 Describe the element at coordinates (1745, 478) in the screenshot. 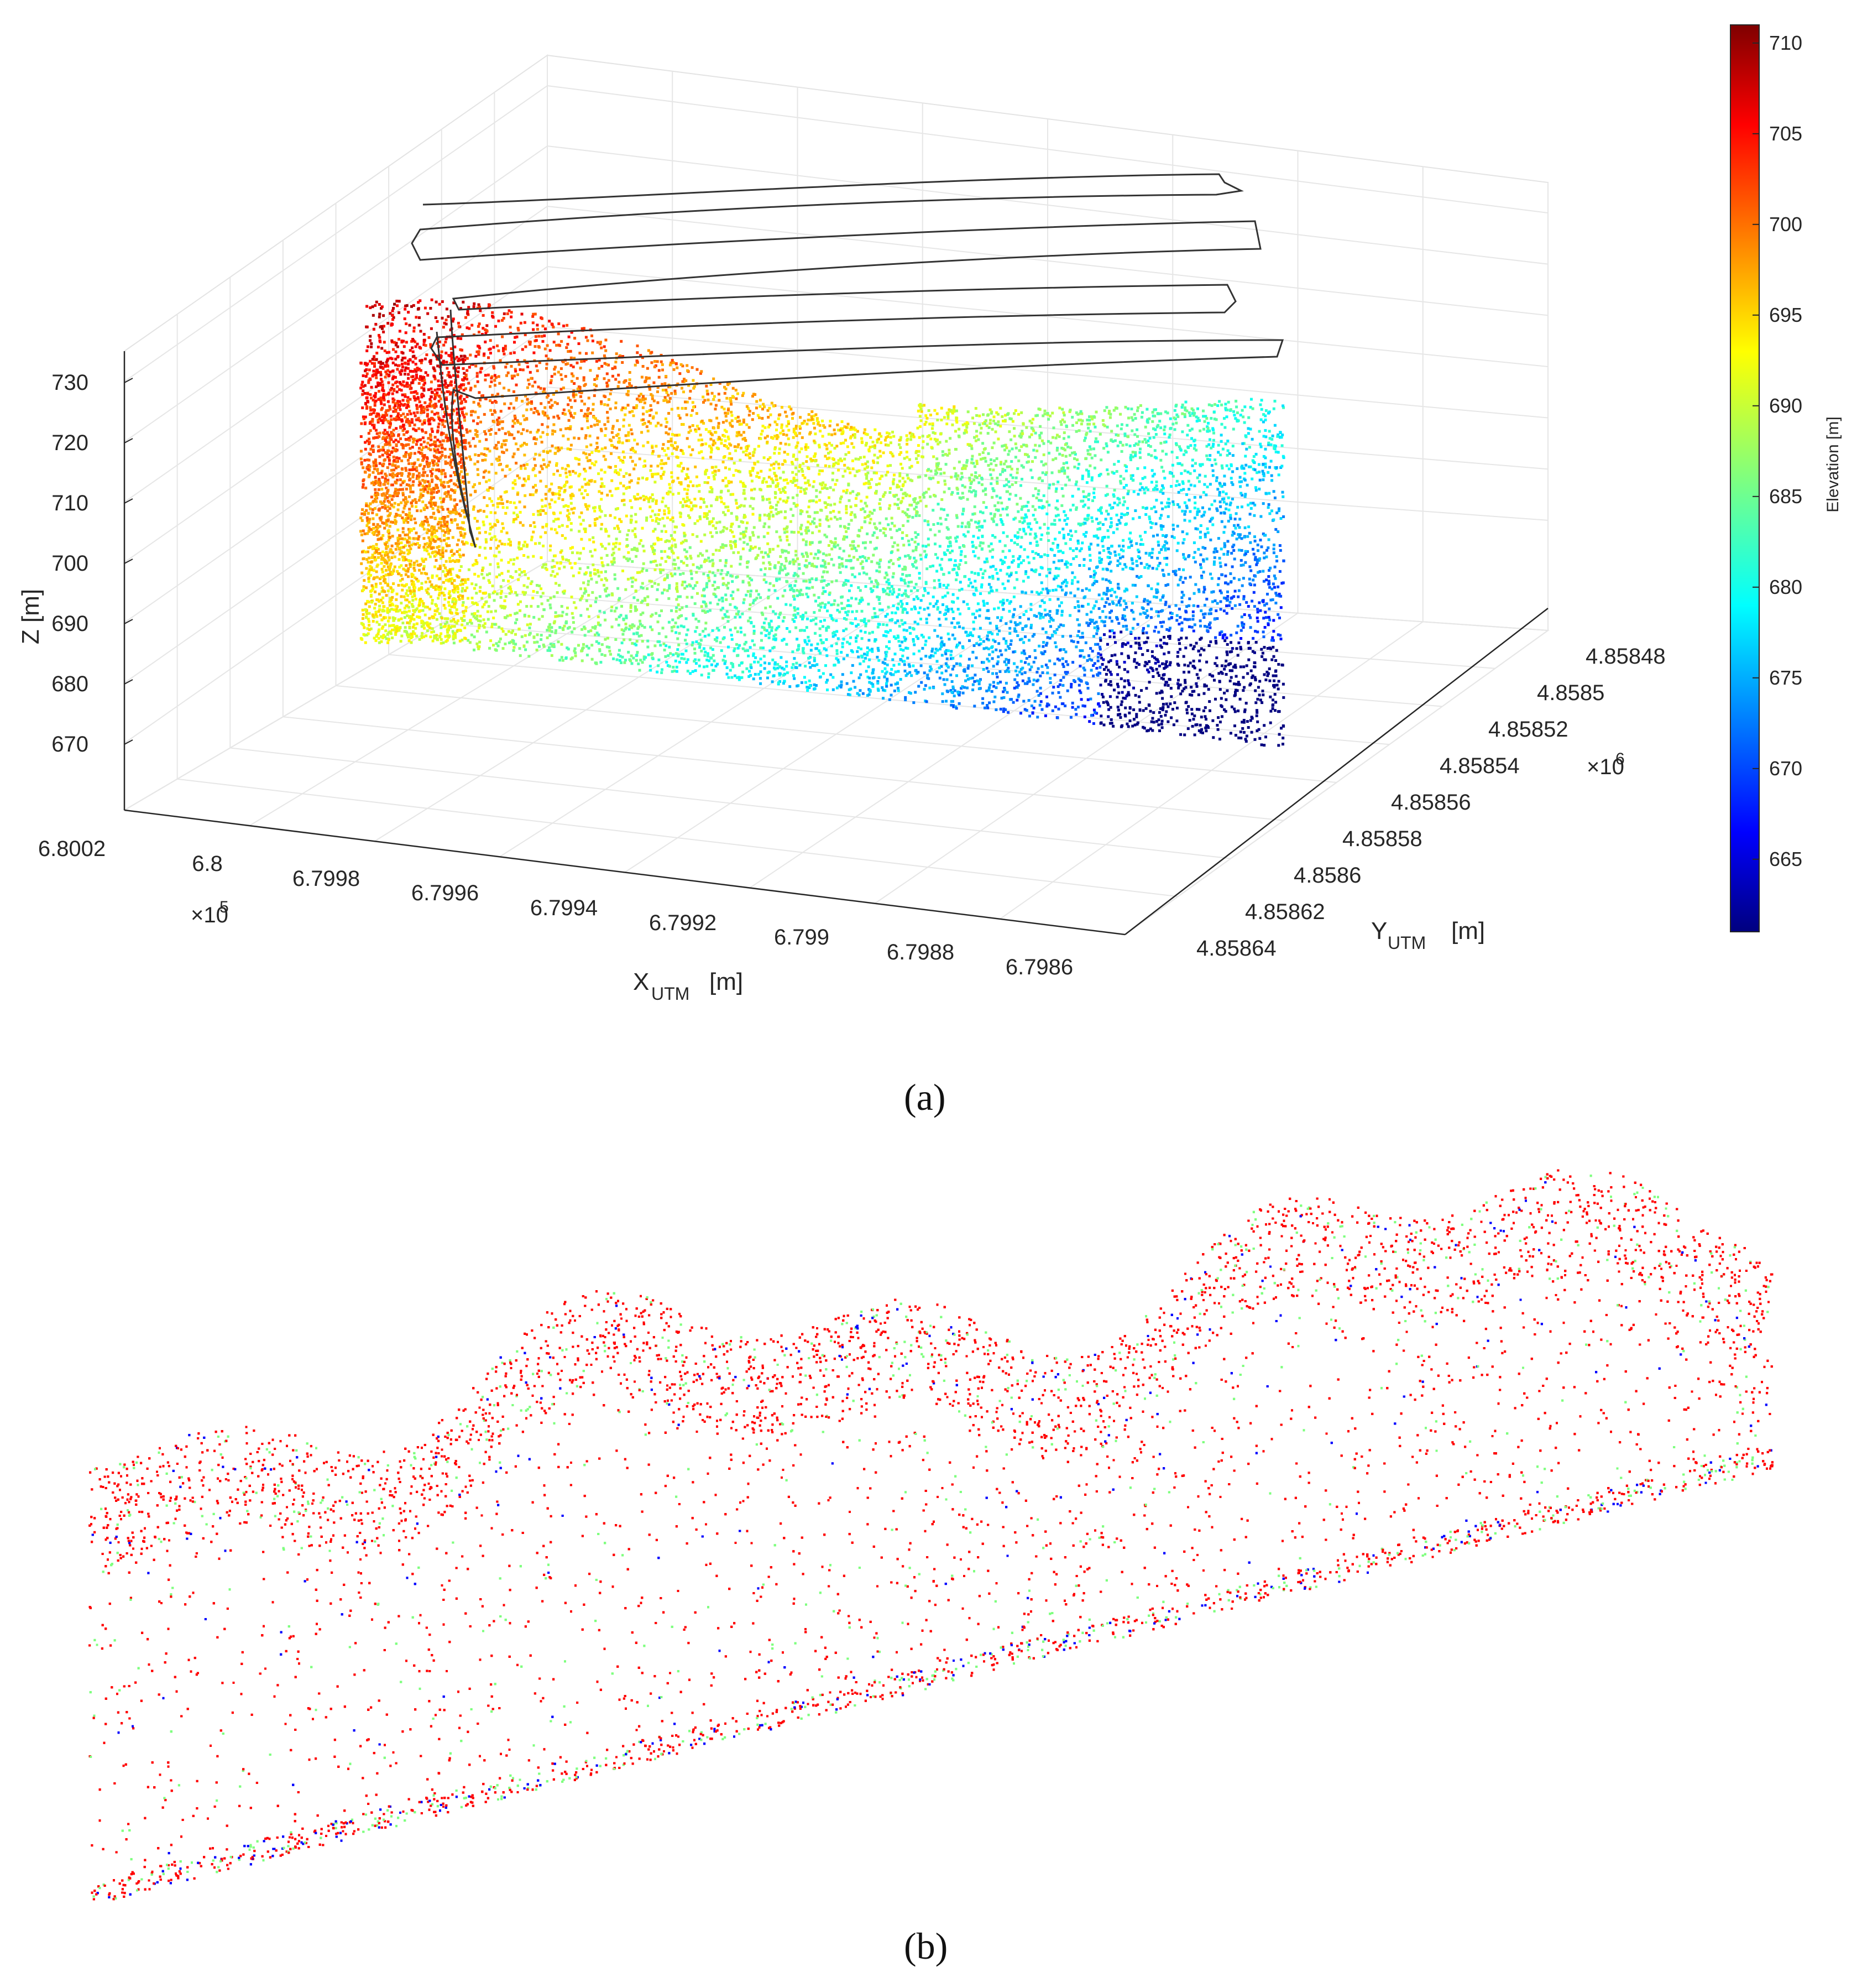

I see `colorbar-gradient` at that location.